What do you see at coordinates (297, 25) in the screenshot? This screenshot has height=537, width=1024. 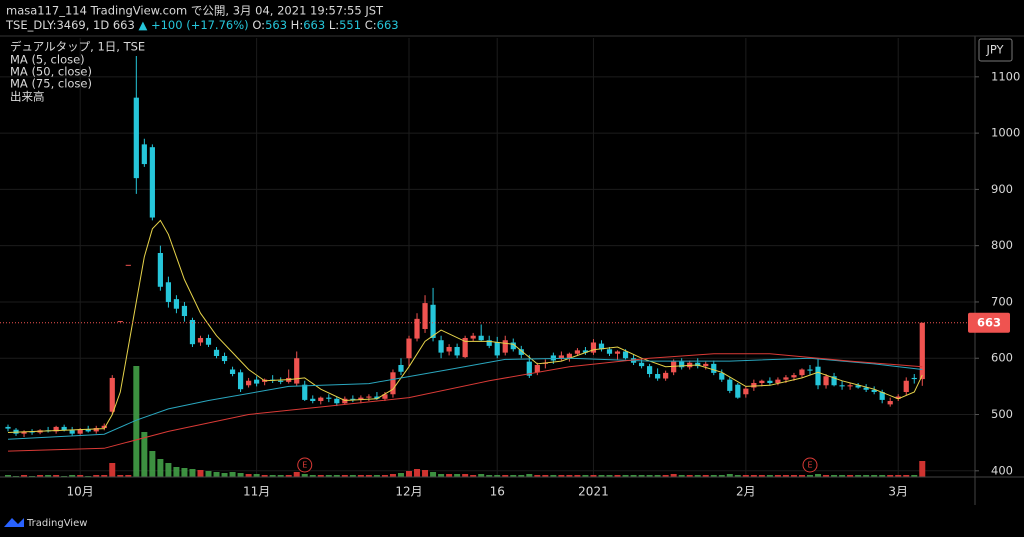 I see `h-label: H:` at bounding box center [297, 25].